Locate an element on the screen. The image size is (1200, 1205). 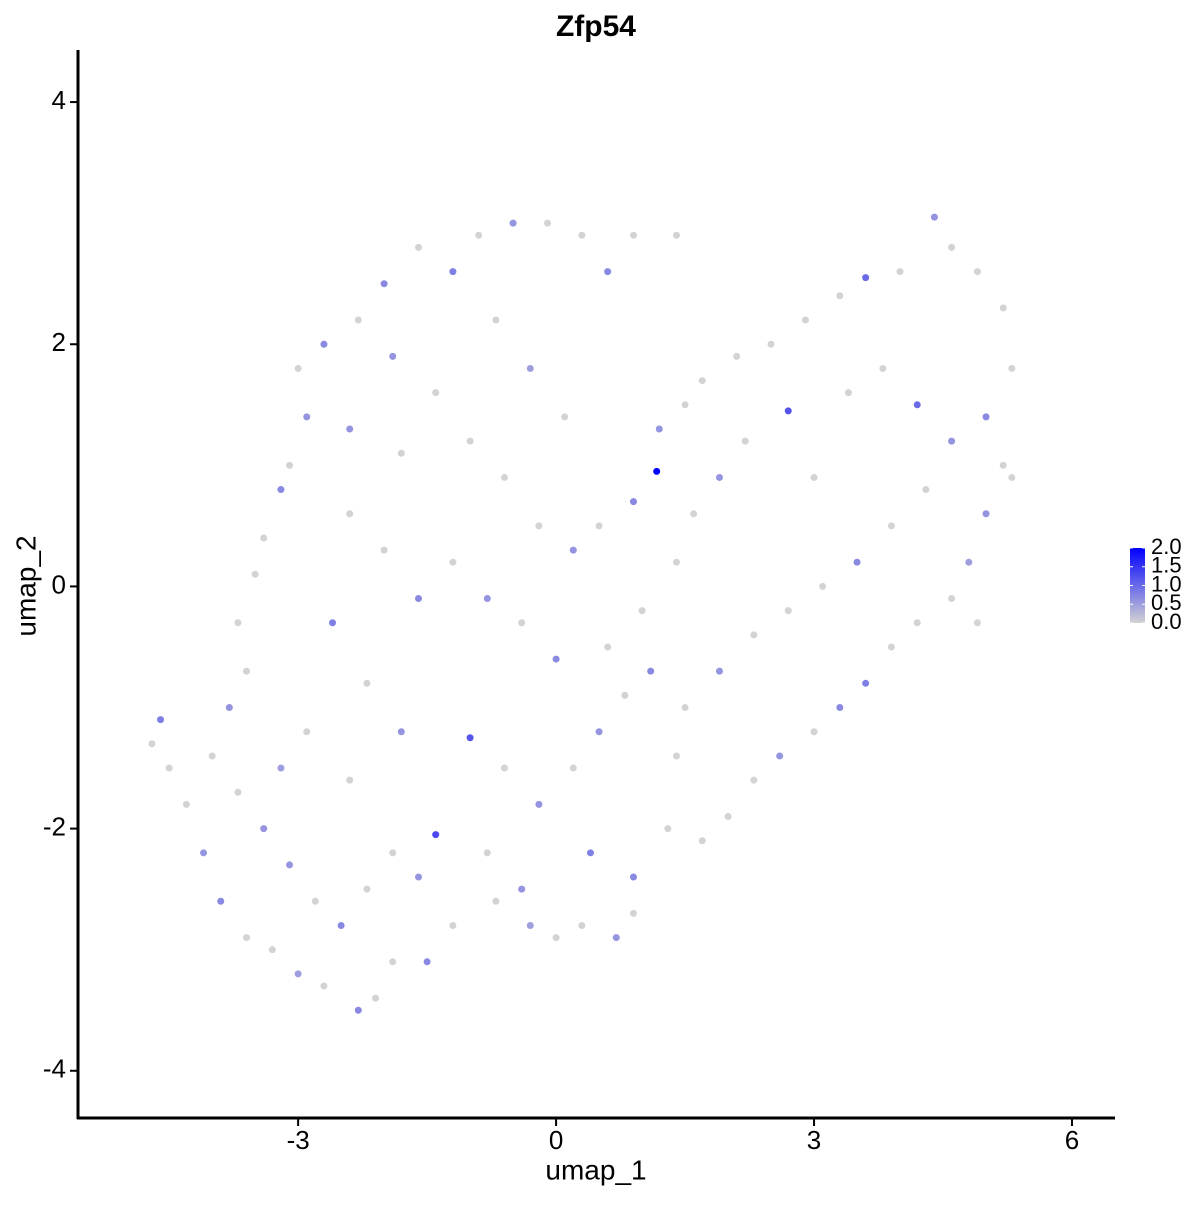
x-tick-label: 0 is located at coordinates (556, 1140).